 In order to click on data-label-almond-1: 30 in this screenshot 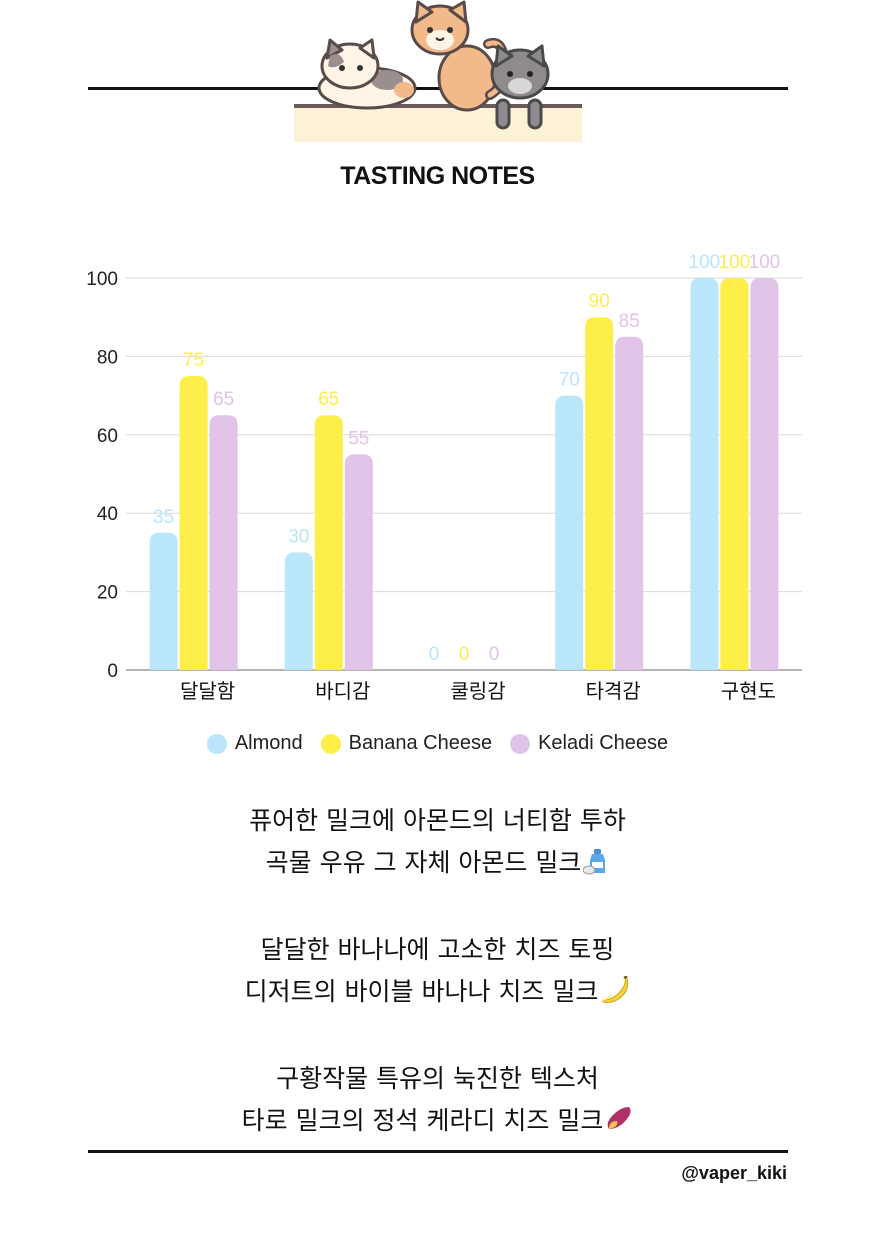, I will do `click(298, 536)`.